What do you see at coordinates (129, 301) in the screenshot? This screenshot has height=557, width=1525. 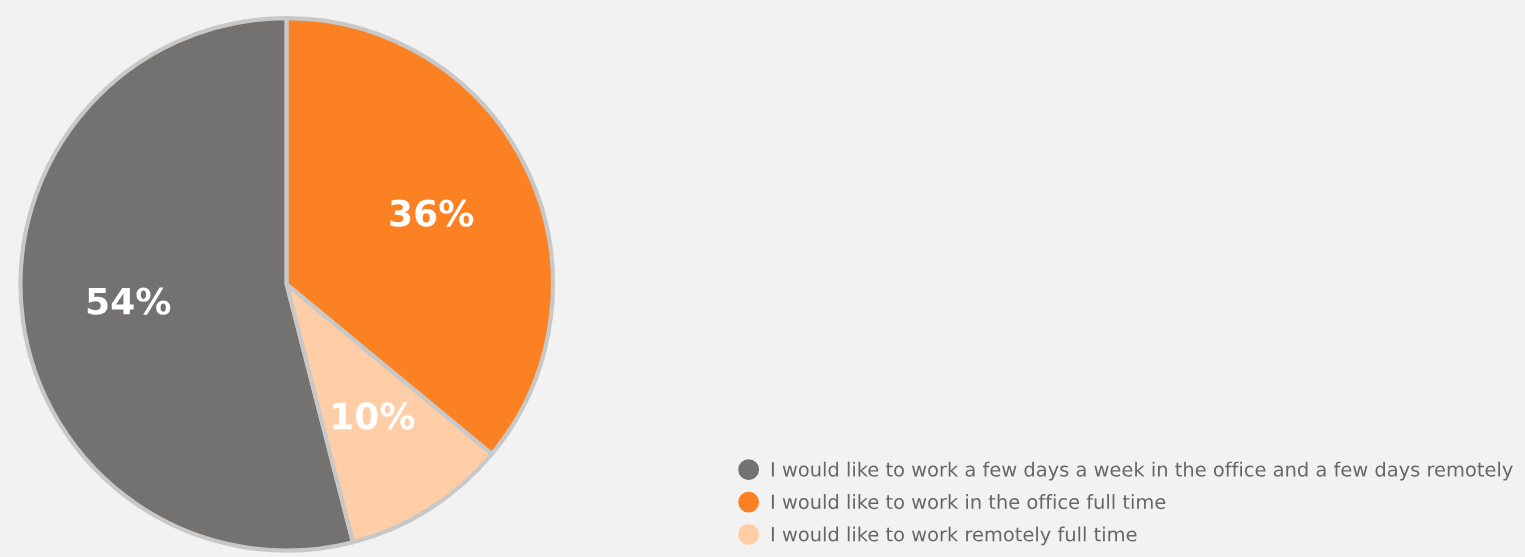 I see `data-label: 54%` at bounding box center [129, 301].